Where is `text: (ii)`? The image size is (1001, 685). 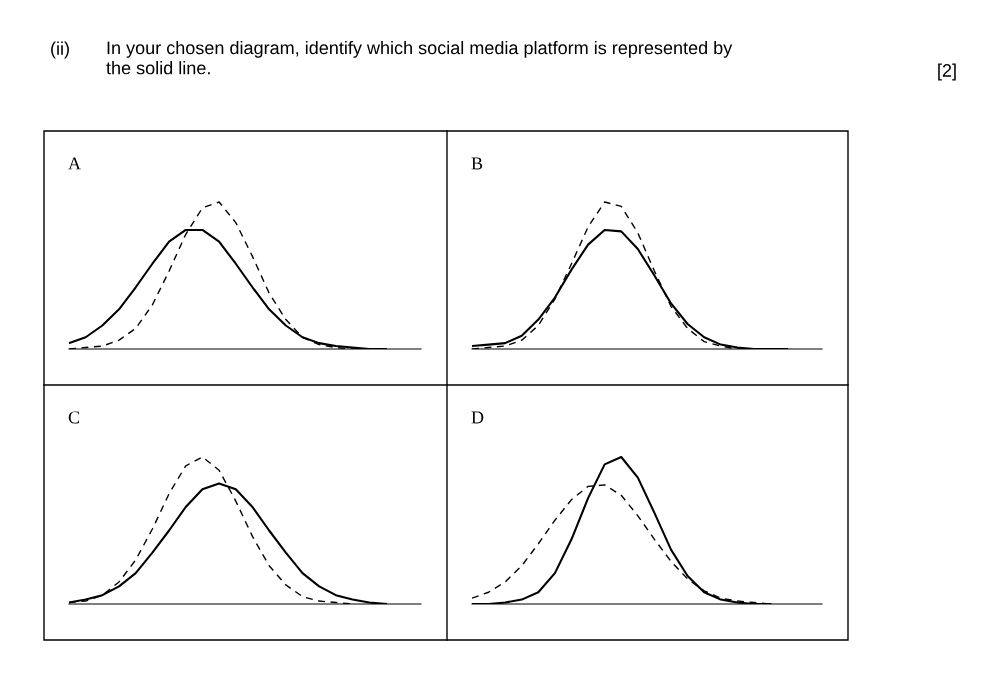
text: (ii) is located at coordinates (60, 50).